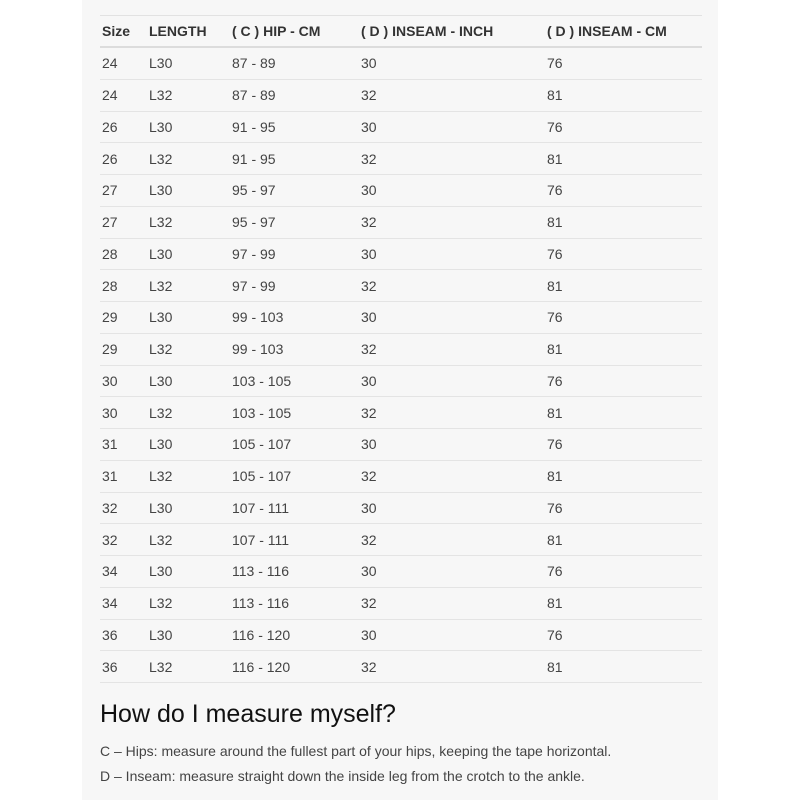 The height and width of the screenshot is (800, 800). I want to click on table-row: 34 L32 113 - 116 32 81, so click(401, 603).